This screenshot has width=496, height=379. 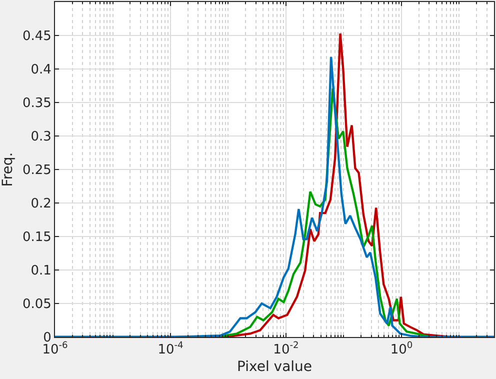 I want to click on y-tick-label: 0.1, so click(x=41, y=271).